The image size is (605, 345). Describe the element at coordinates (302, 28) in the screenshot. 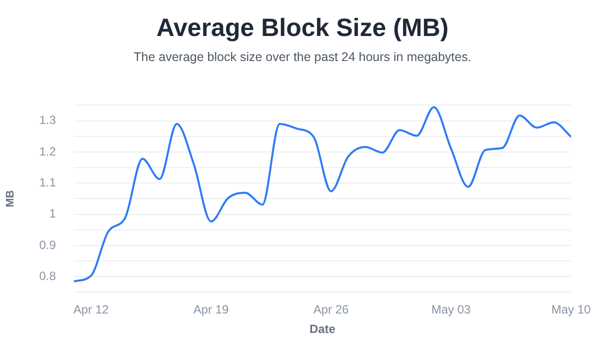

I see `chart-title: Average Block Size (MB)` at that location.